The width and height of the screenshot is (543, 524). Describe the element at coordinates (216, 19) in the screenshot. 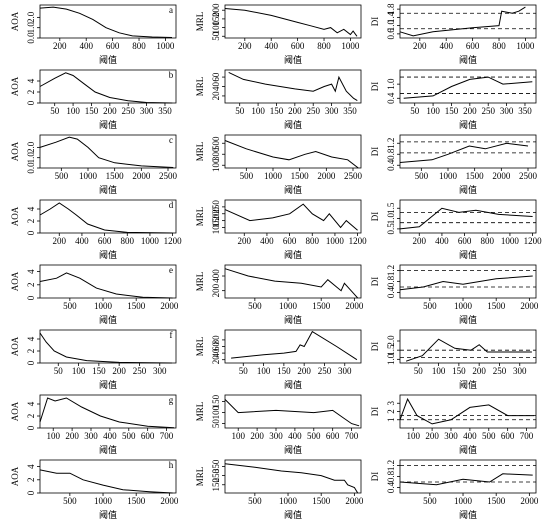

I see `y-tick-label: 150` at that location.